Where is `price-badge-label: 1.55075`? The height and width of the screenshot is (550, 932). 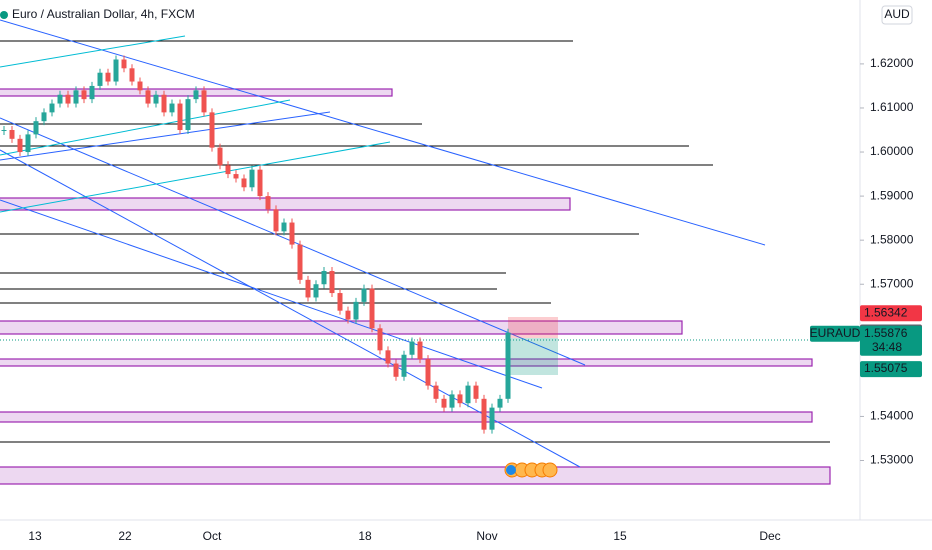
price-badge-label: 1.55075 is located at coordinates (886, 368).